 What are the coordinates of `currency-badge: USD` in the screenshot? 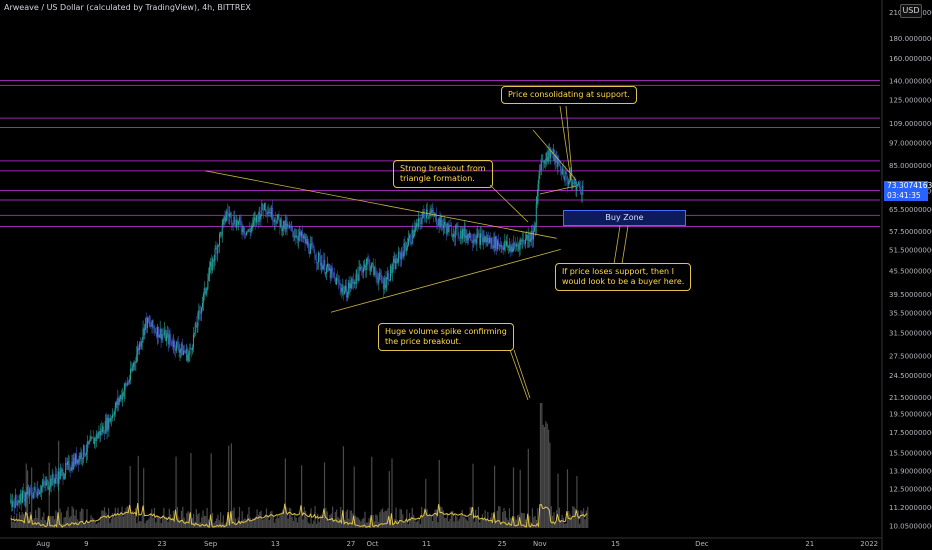 It's located at (911, 11).